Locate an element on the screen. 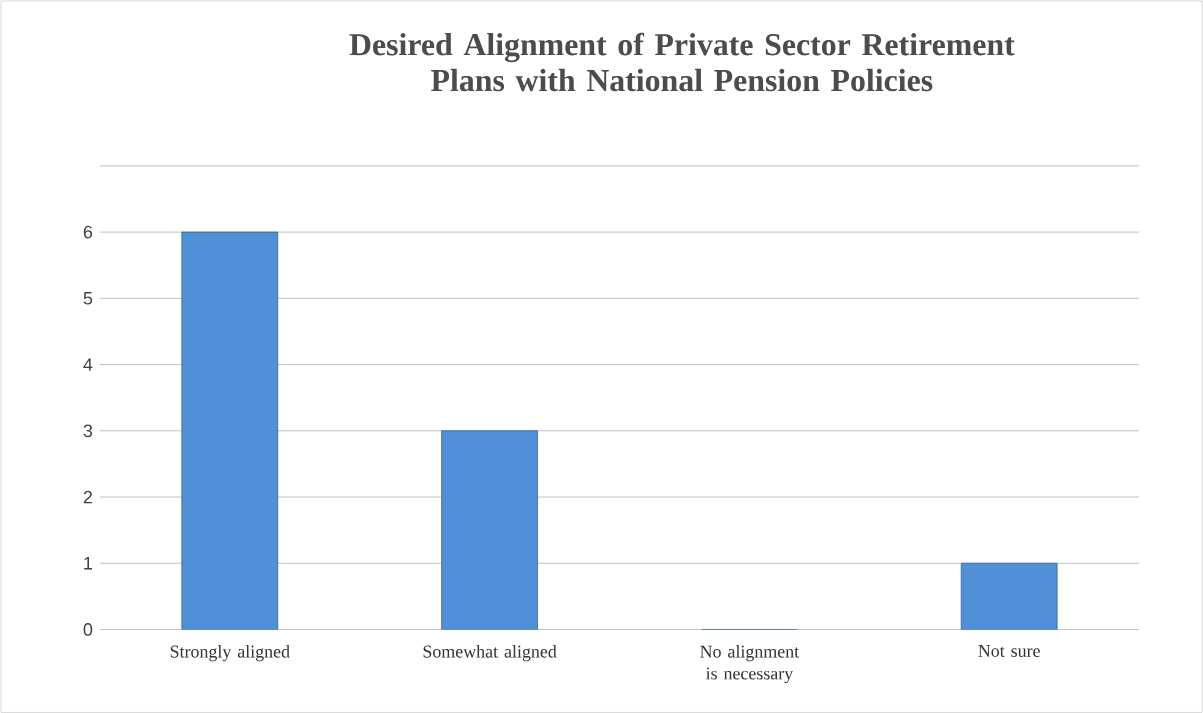 This screenshot has height=713, width=1203. x-tick-label: Somewhat aligned is located at coordinates (490, 653).